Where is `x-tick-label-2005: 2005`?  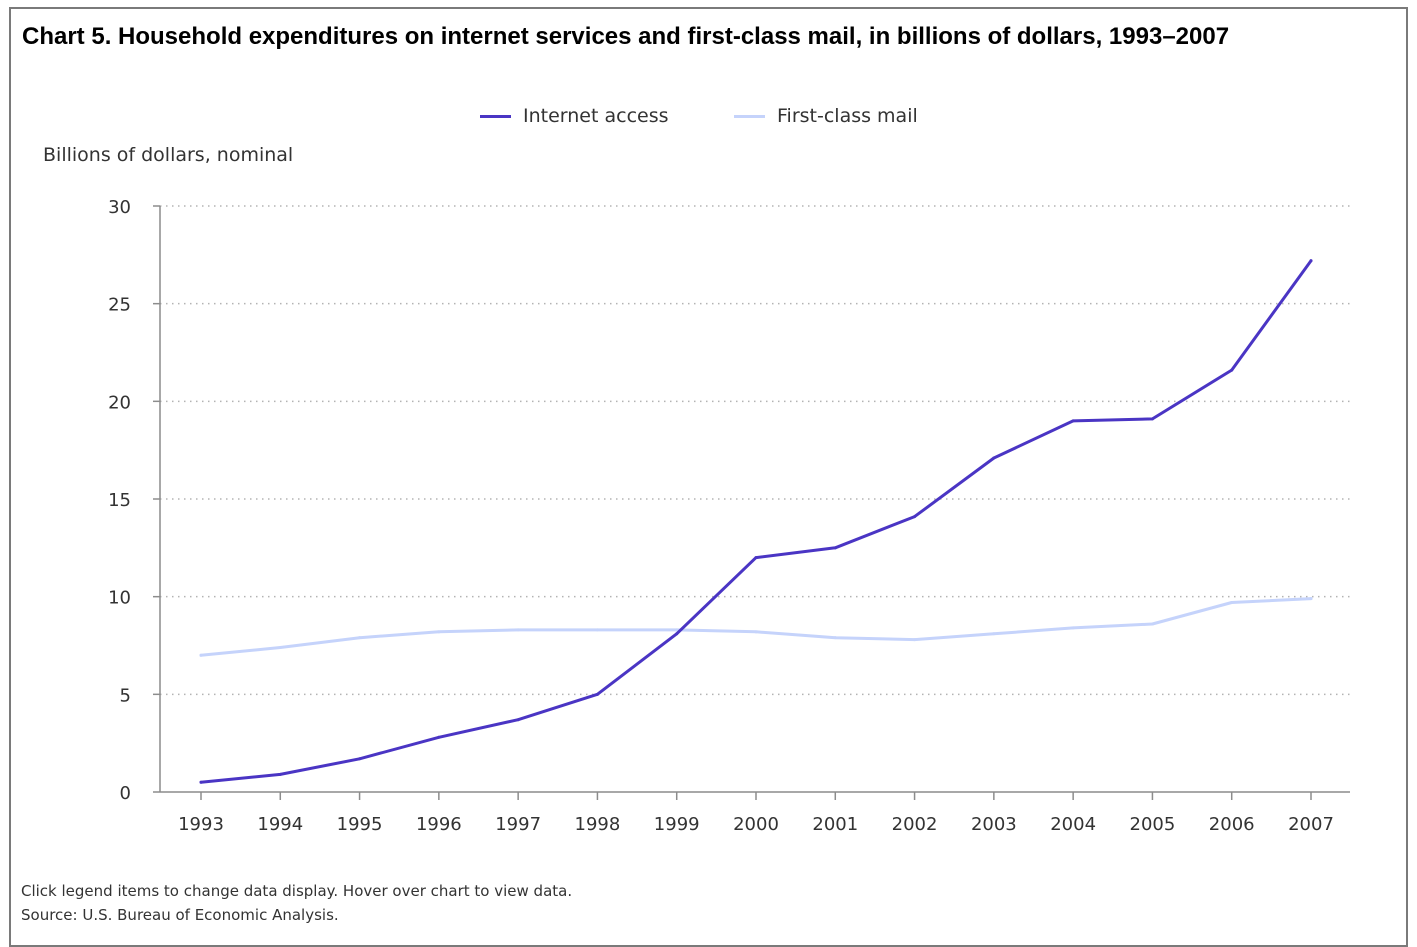
x-tick-label-2005: 2005 is located at coordinates (1153, 824).